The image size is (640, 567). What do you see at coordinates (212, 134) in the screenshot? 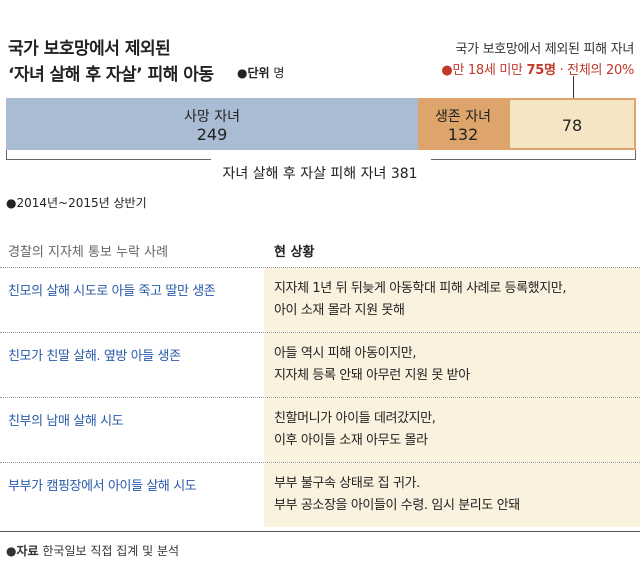
I see `bar-dead-value: 249` at bounding box center [212, 134].